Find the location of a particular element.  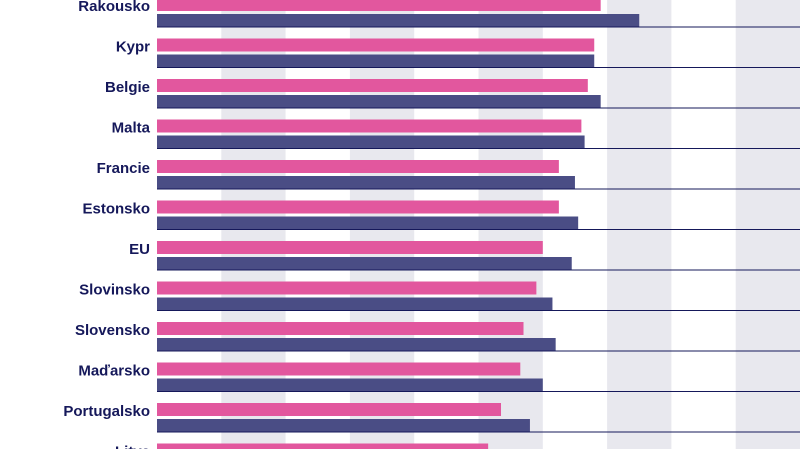

category-label: Francie is located at coordinates (123, 168).